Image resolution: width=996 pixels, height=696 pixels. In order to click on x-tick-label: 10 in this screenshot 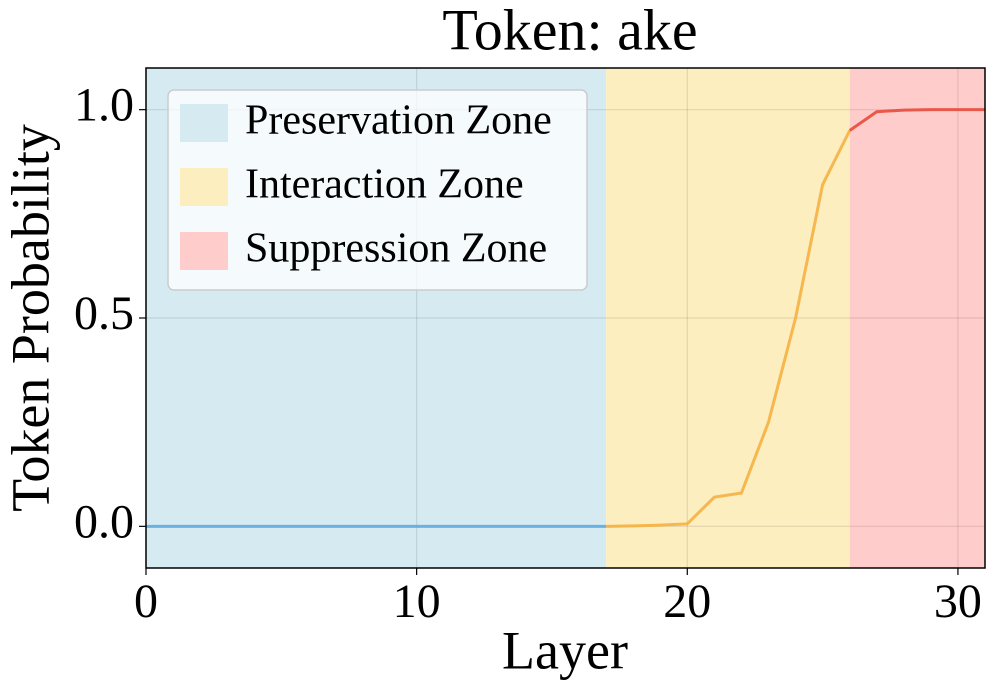, I will do `click(417, 601)`.